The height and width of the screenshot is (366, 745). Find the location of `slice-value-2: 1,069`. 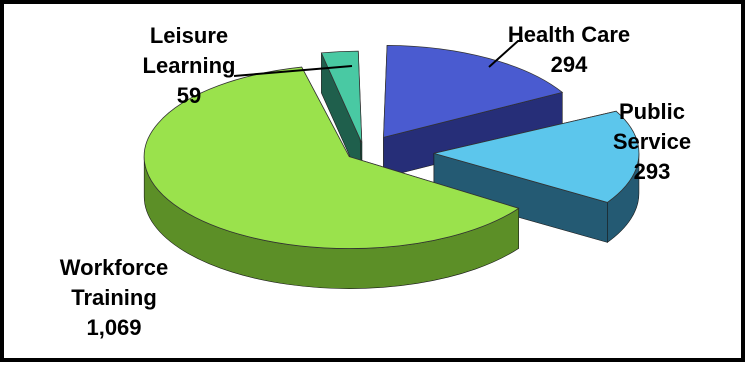

slice-value-2: 1,069 is located at coordinates (113, 327).